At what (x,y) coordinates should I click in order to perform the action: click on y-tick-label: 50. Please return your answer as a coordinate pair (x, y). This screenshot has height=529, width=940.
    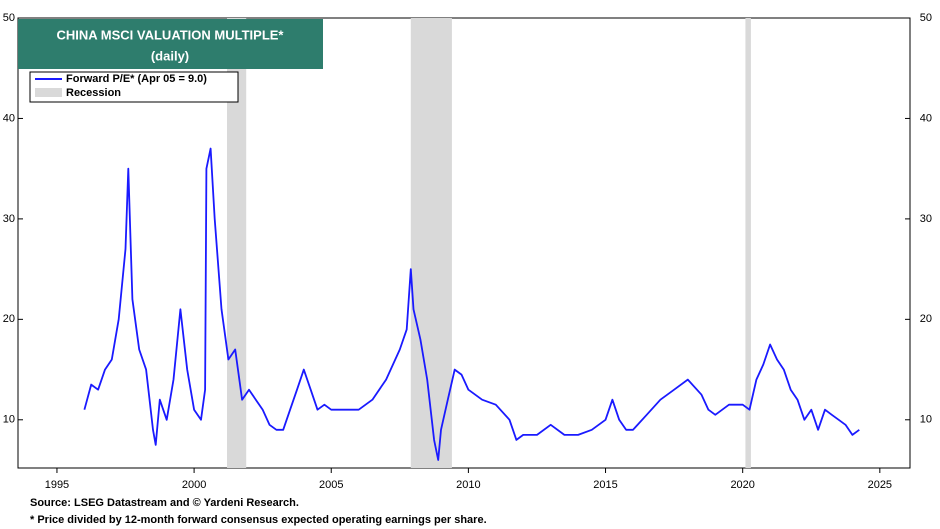
    Looking at the image, I should click on (9, 18).